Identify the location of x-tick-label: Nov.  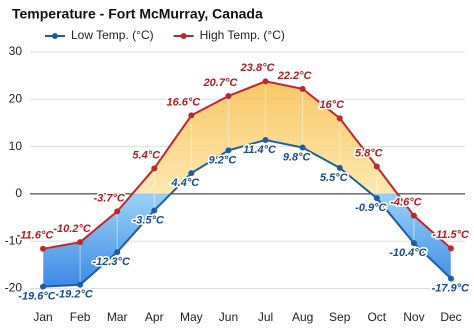
(413, 317).